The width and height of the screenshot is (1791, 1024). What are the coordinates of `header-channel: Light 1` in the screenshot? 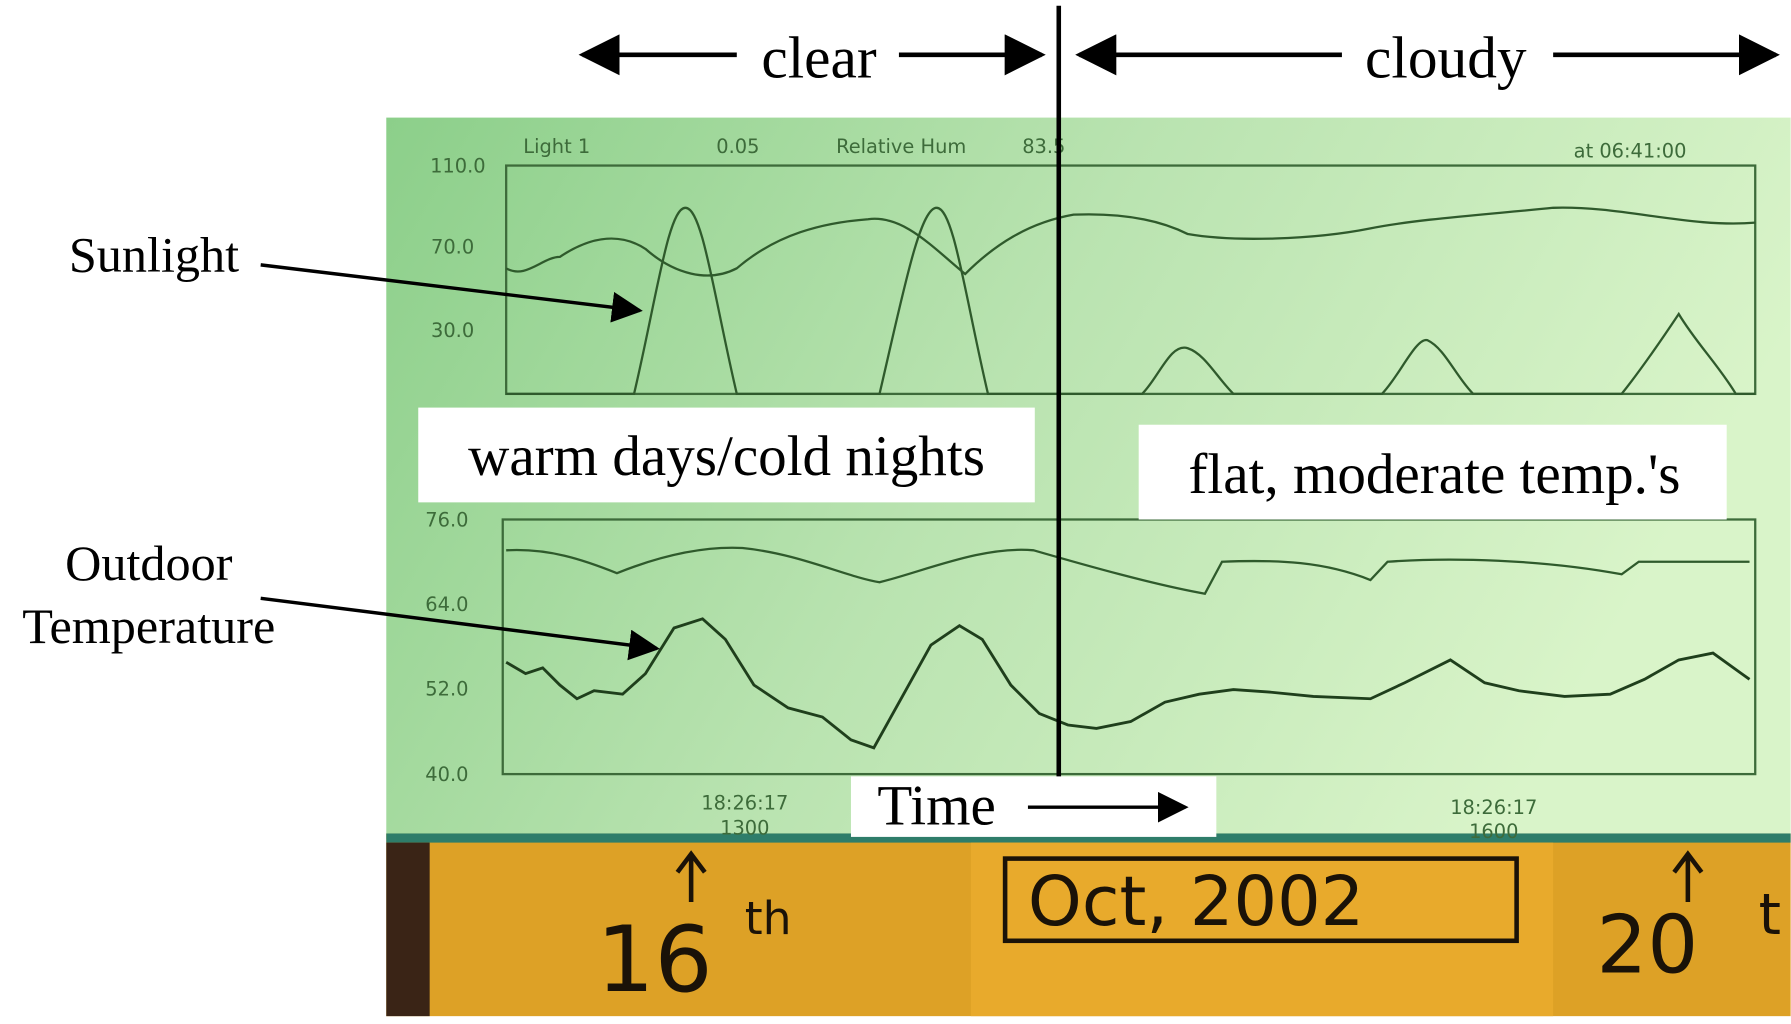 It's located at (556, 146).